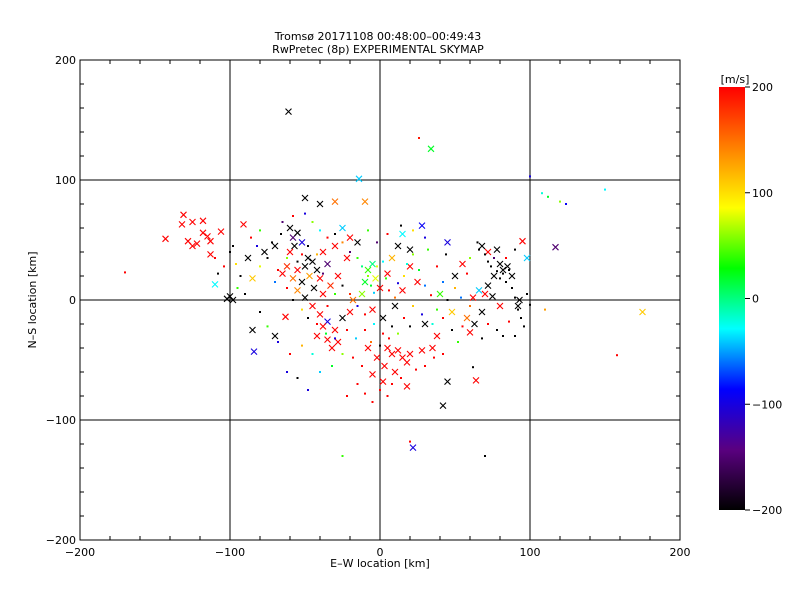  What do you see at coordinates (762, 87) in the screenshot?
I see `colorbar-tick-label: 200` at bounding box center [762, 87].